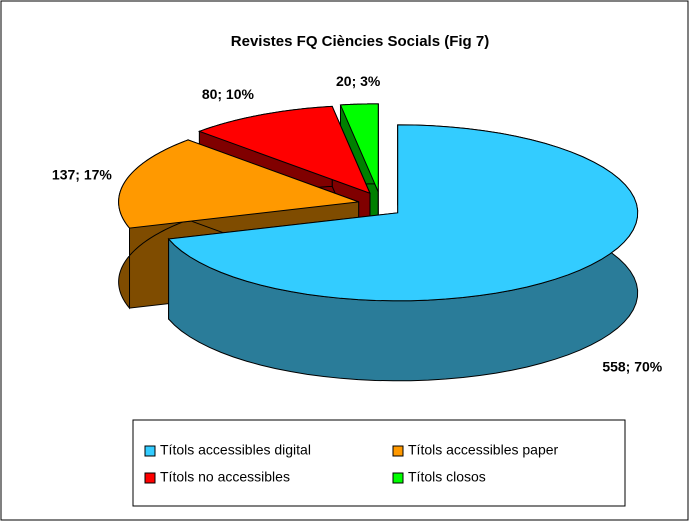  Describe the element at coordinates (632, 367) in the screenshot. I see `value-label: 558; 70%` at that location.